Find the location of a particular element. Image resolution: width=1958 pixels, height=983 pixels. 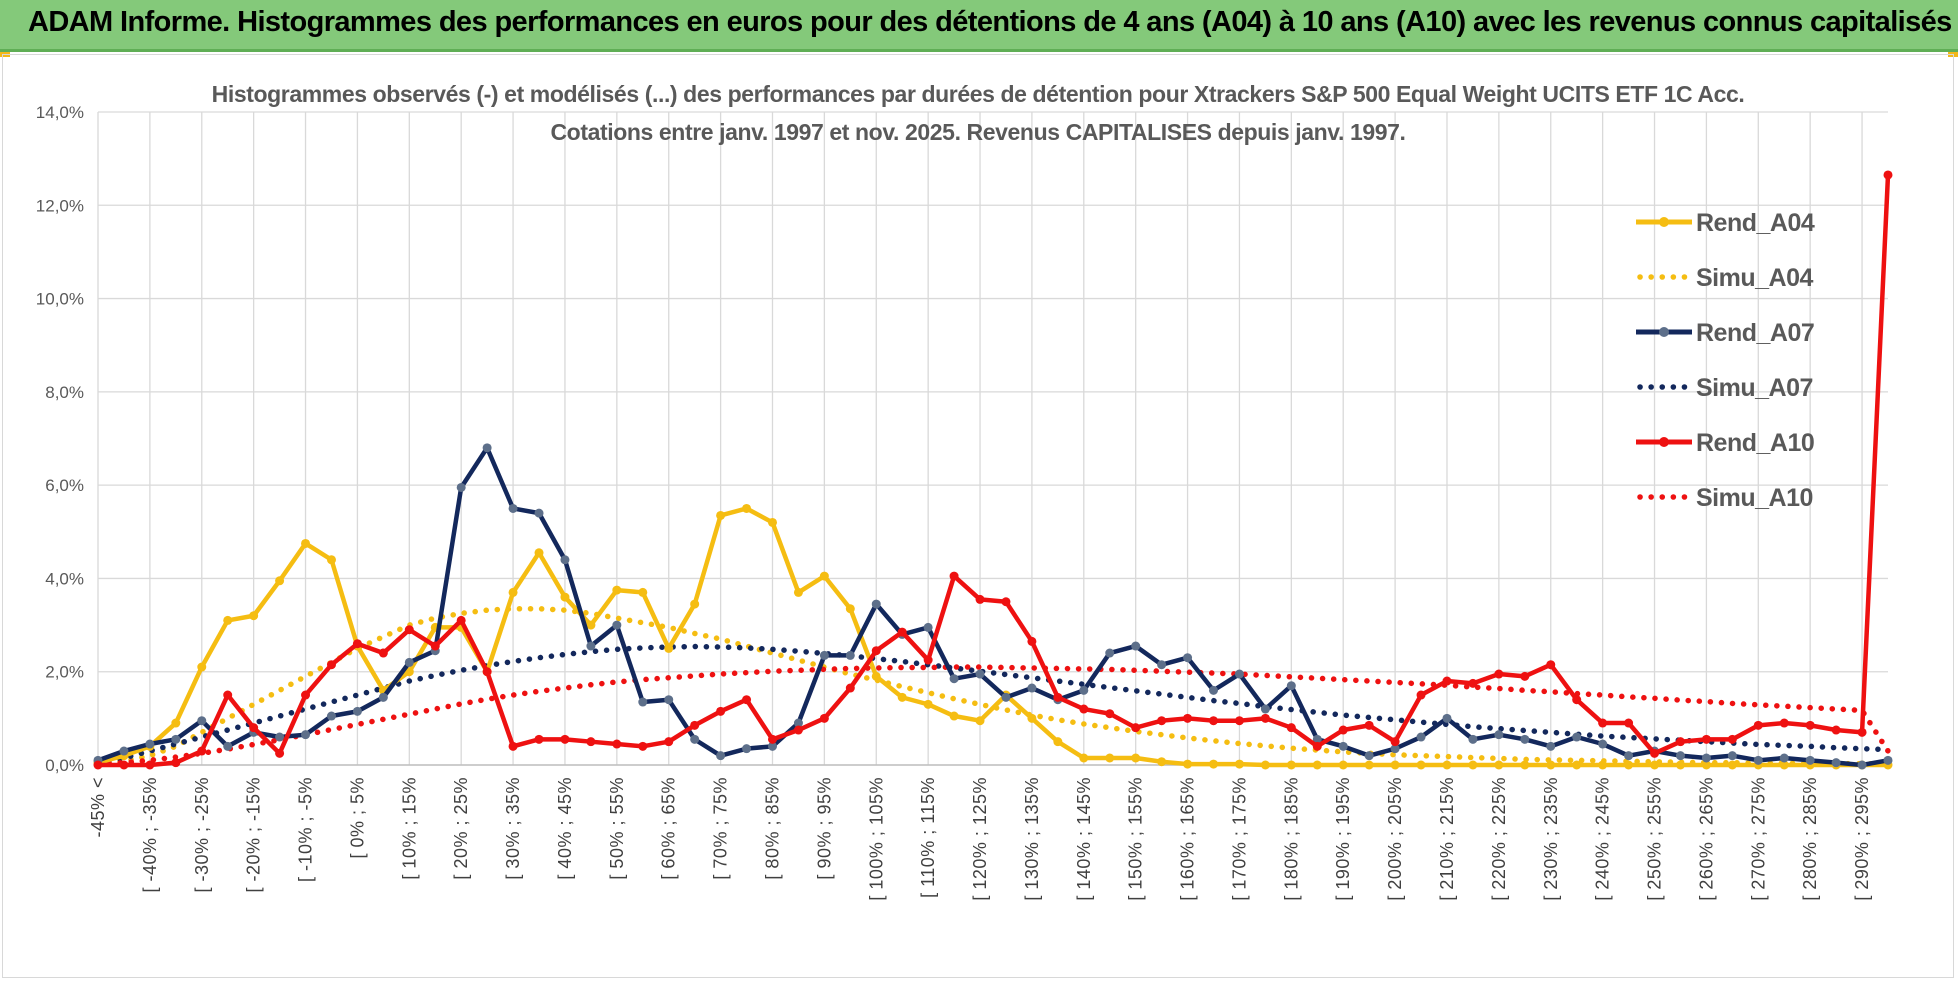

x-tick-label: [ 230% ; 235% is located at coordinates (1551, 839).